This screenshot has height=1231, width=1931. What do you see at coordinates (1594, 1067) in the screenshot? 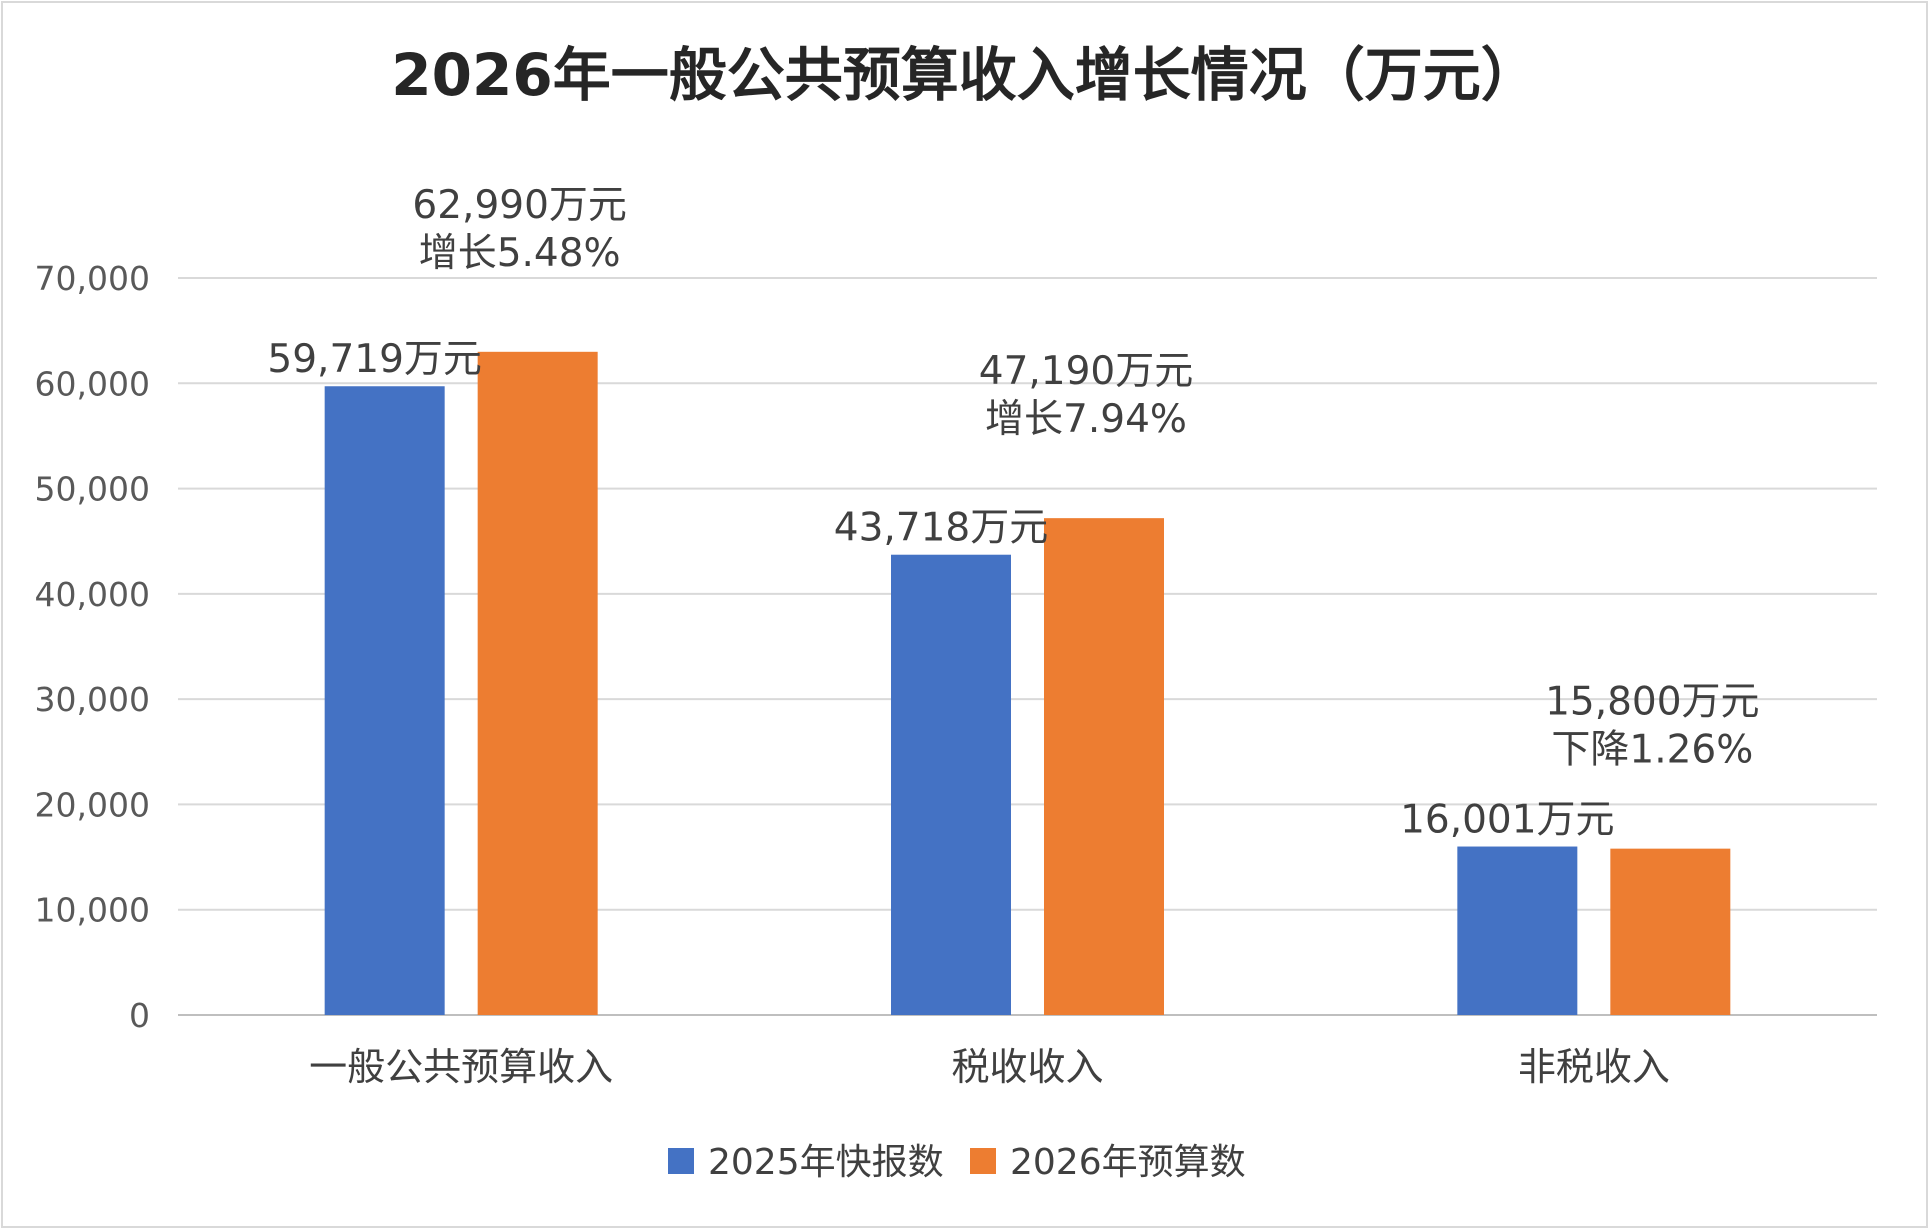
I see `x-tick-label: 非税收入` at bounding box center [1594, 1067].